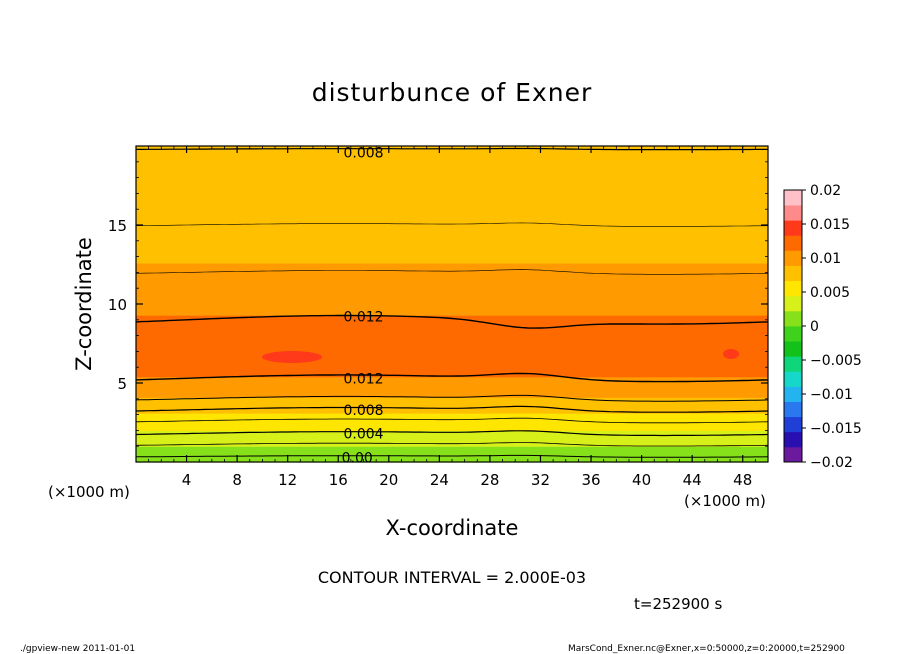 This screenshot has height=654, width=904. I want to click on high-value-patches, so click(500, 356).